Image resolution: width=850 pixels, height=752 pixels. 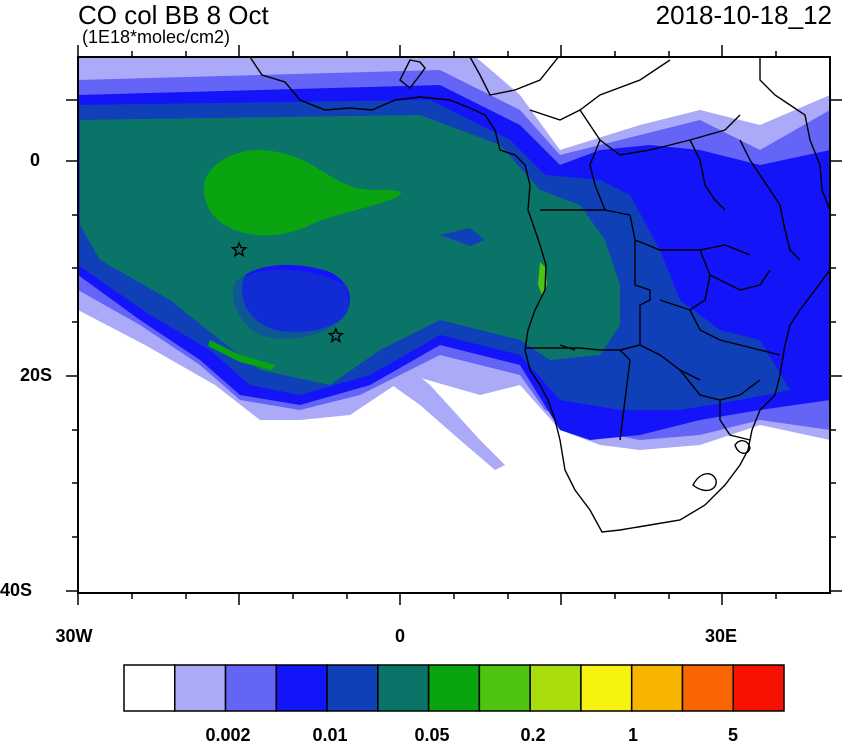 What do you see at coordinates (302, 193) in the screenshot?
I see `plume-core-green` at bounding box center [302, 193].